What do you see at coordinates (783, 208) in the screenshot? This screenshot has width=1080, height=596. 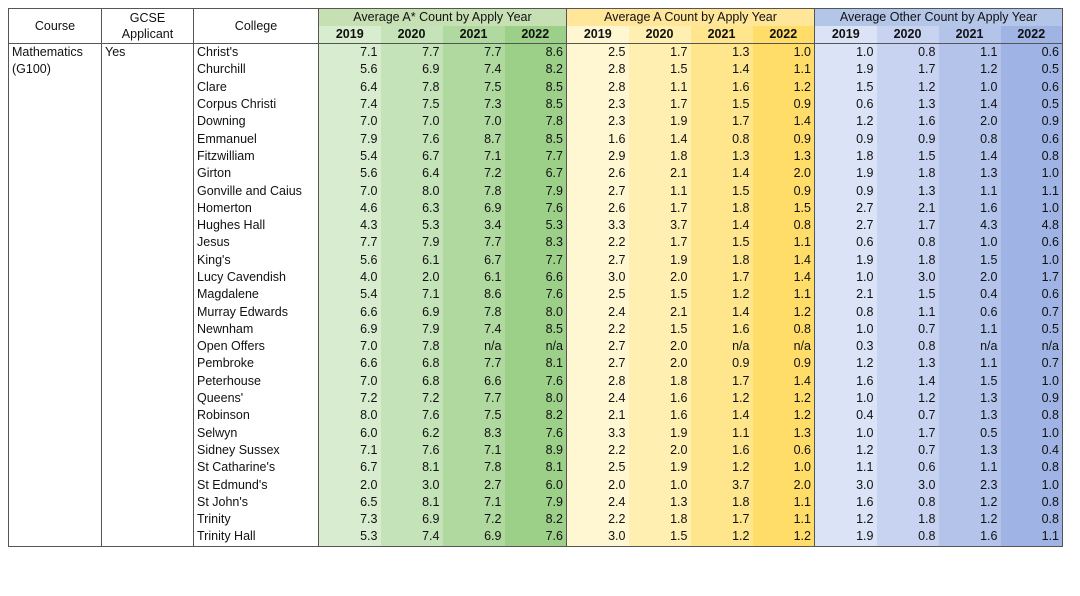 I see `value-cell-a-2022: 1.5` at bounding box center [783, 208].